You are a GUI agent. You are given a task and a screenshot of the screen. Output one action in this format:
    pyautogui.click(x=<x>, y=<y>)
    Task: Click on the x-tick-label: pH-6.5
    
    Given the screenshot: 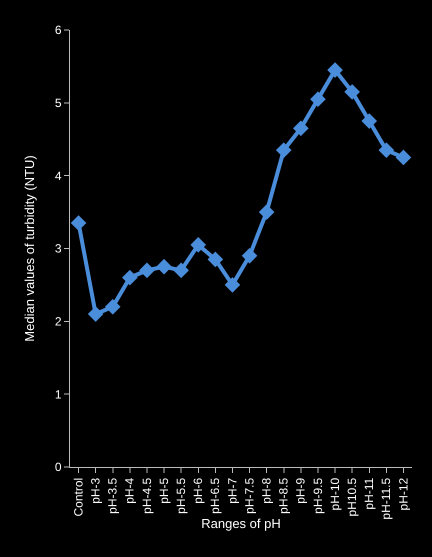 What is the action you would take?
    pyautogui.click(x=215, y=495)
    